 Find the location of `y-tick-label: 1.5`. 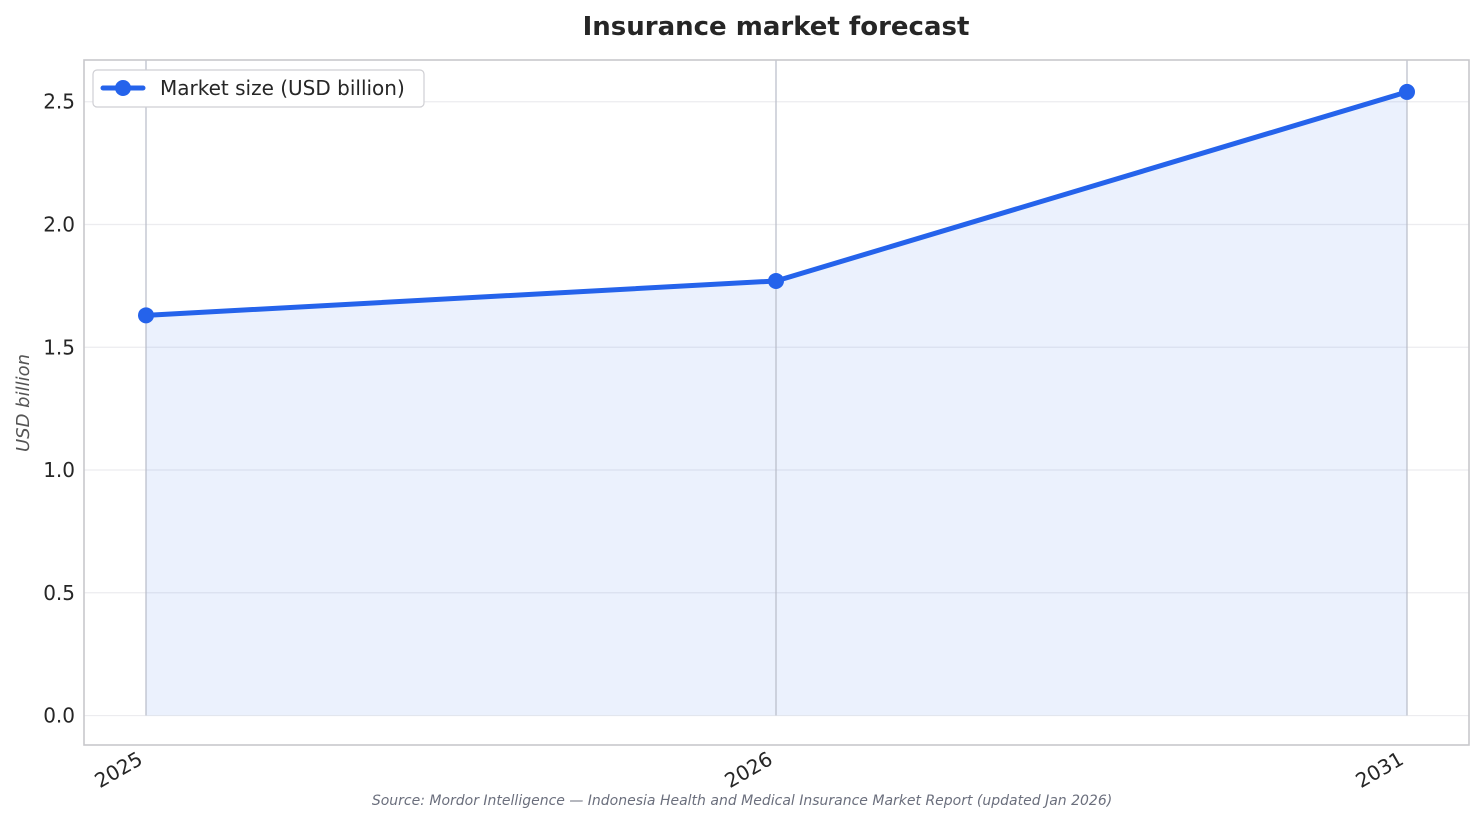

y-tick-label: 1.5 is located at coordinates (59, 347).